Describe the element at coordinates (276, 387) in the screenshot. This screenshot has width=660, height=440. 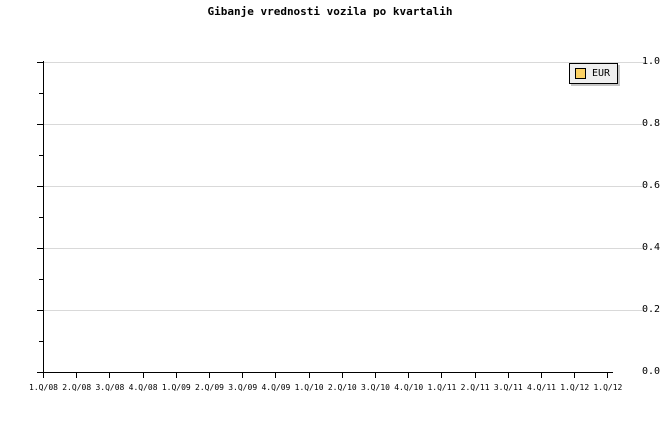
I see `x-axis-tick-label: 4.Q/09` at that location.